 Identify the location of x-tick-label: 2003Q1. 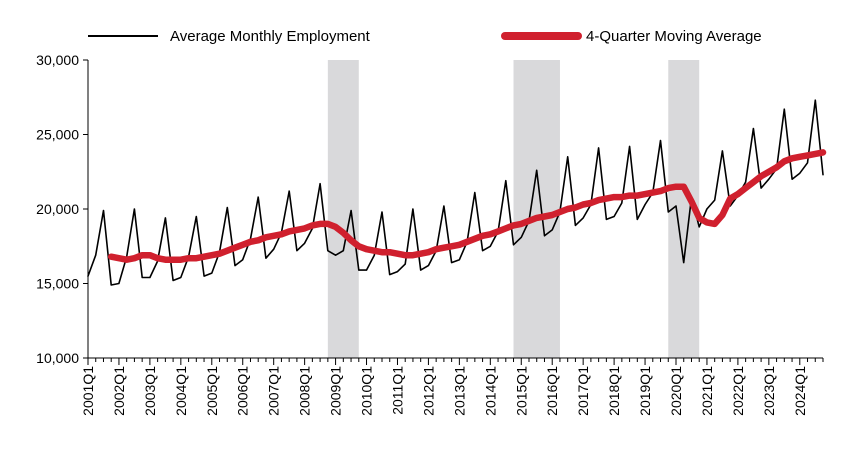
(150, 391).